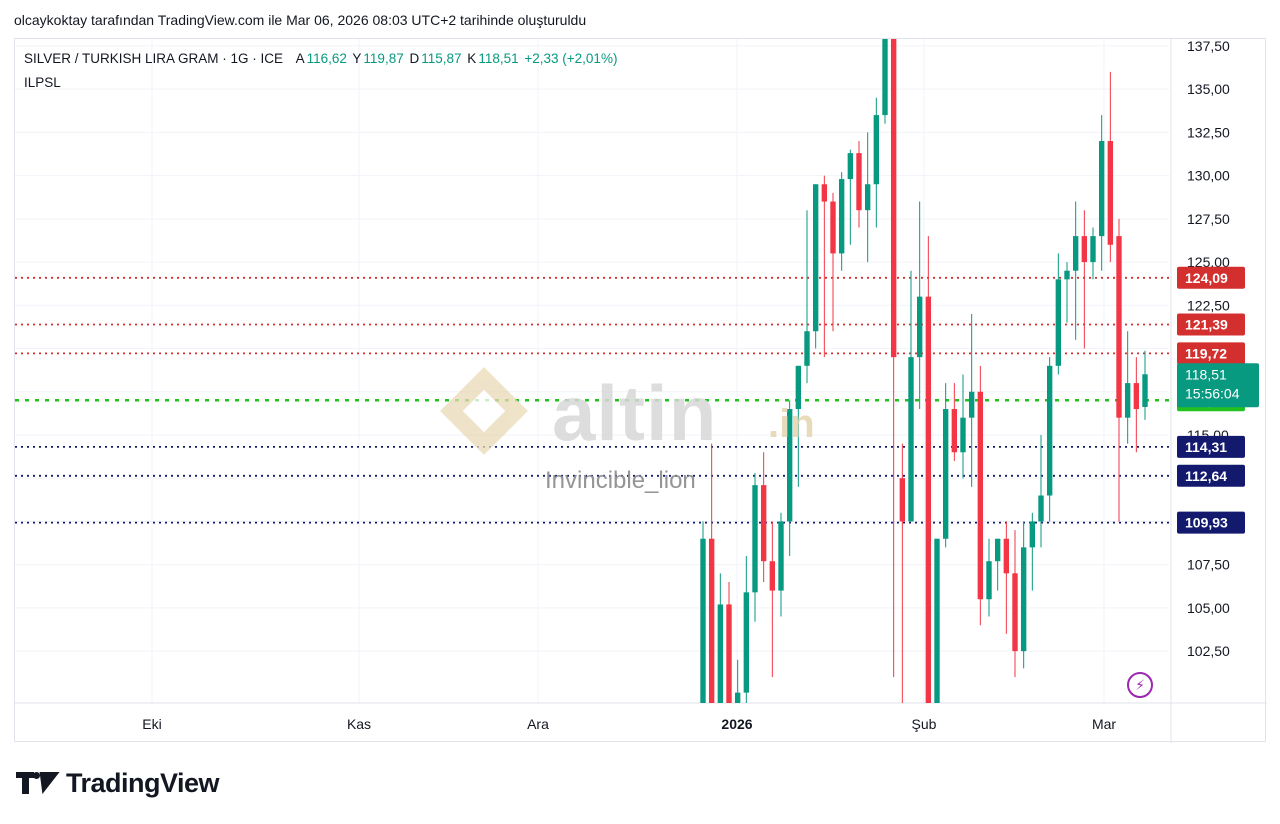 The height and width of the screenshot is (824, 1280). I want to click on open-value: 116,62, so click(326, 58).